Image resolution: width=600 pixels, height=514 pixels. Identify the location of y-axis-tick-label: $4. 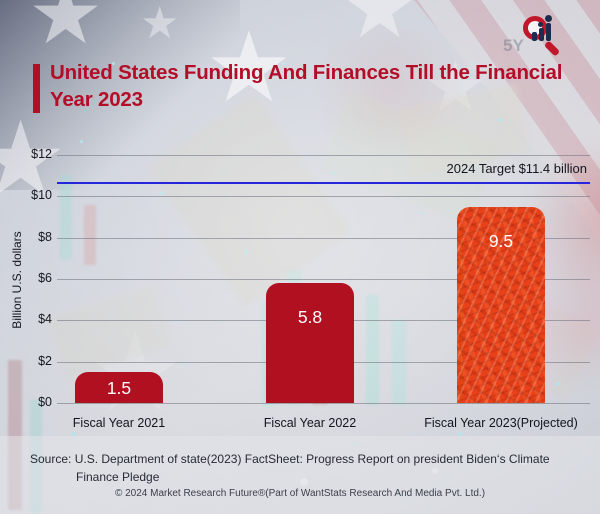
(45, 319).